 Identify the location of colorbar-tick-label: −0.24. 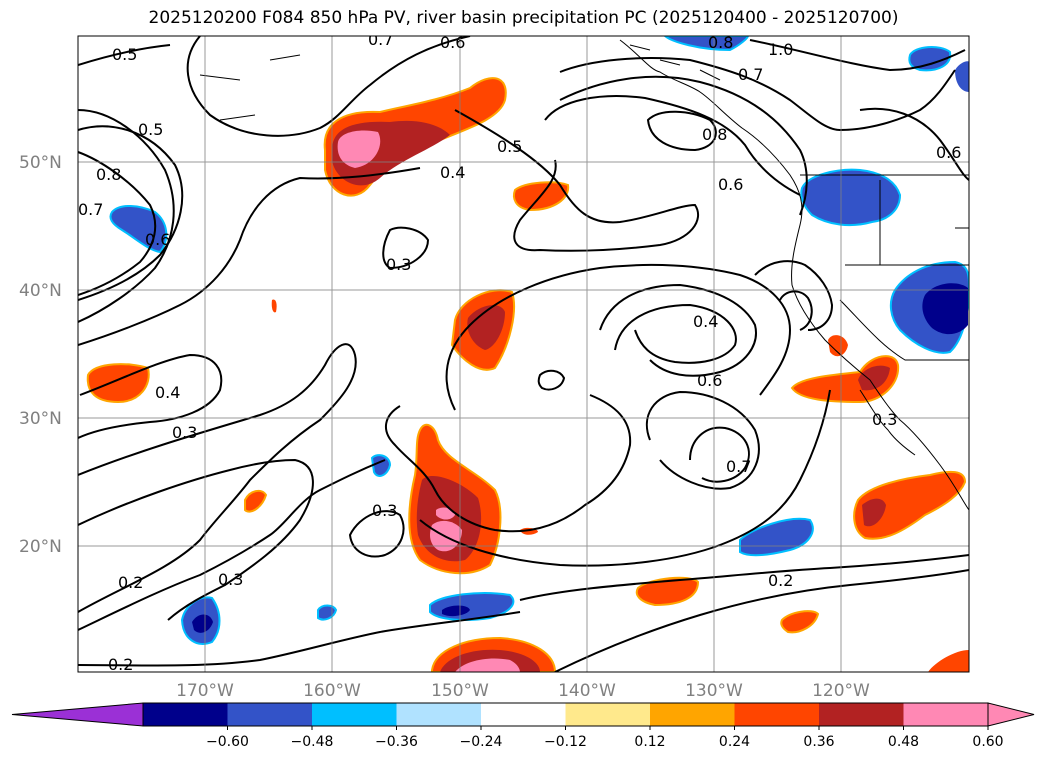
(481, 742).